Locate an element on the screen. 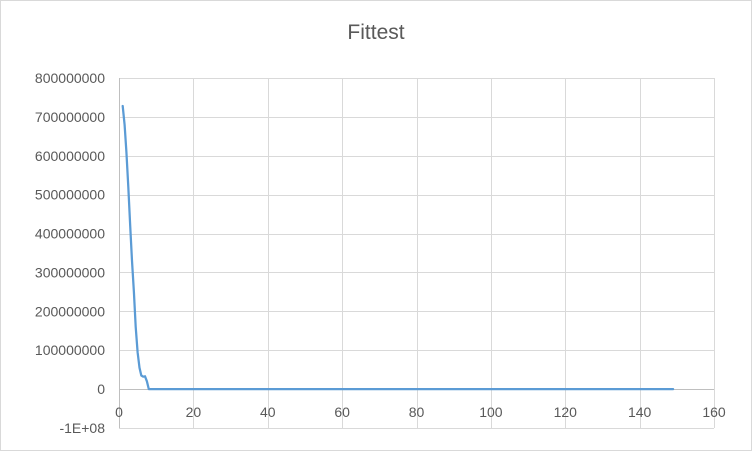  x-tick-label: 0 is located at coordinates (119, 412).